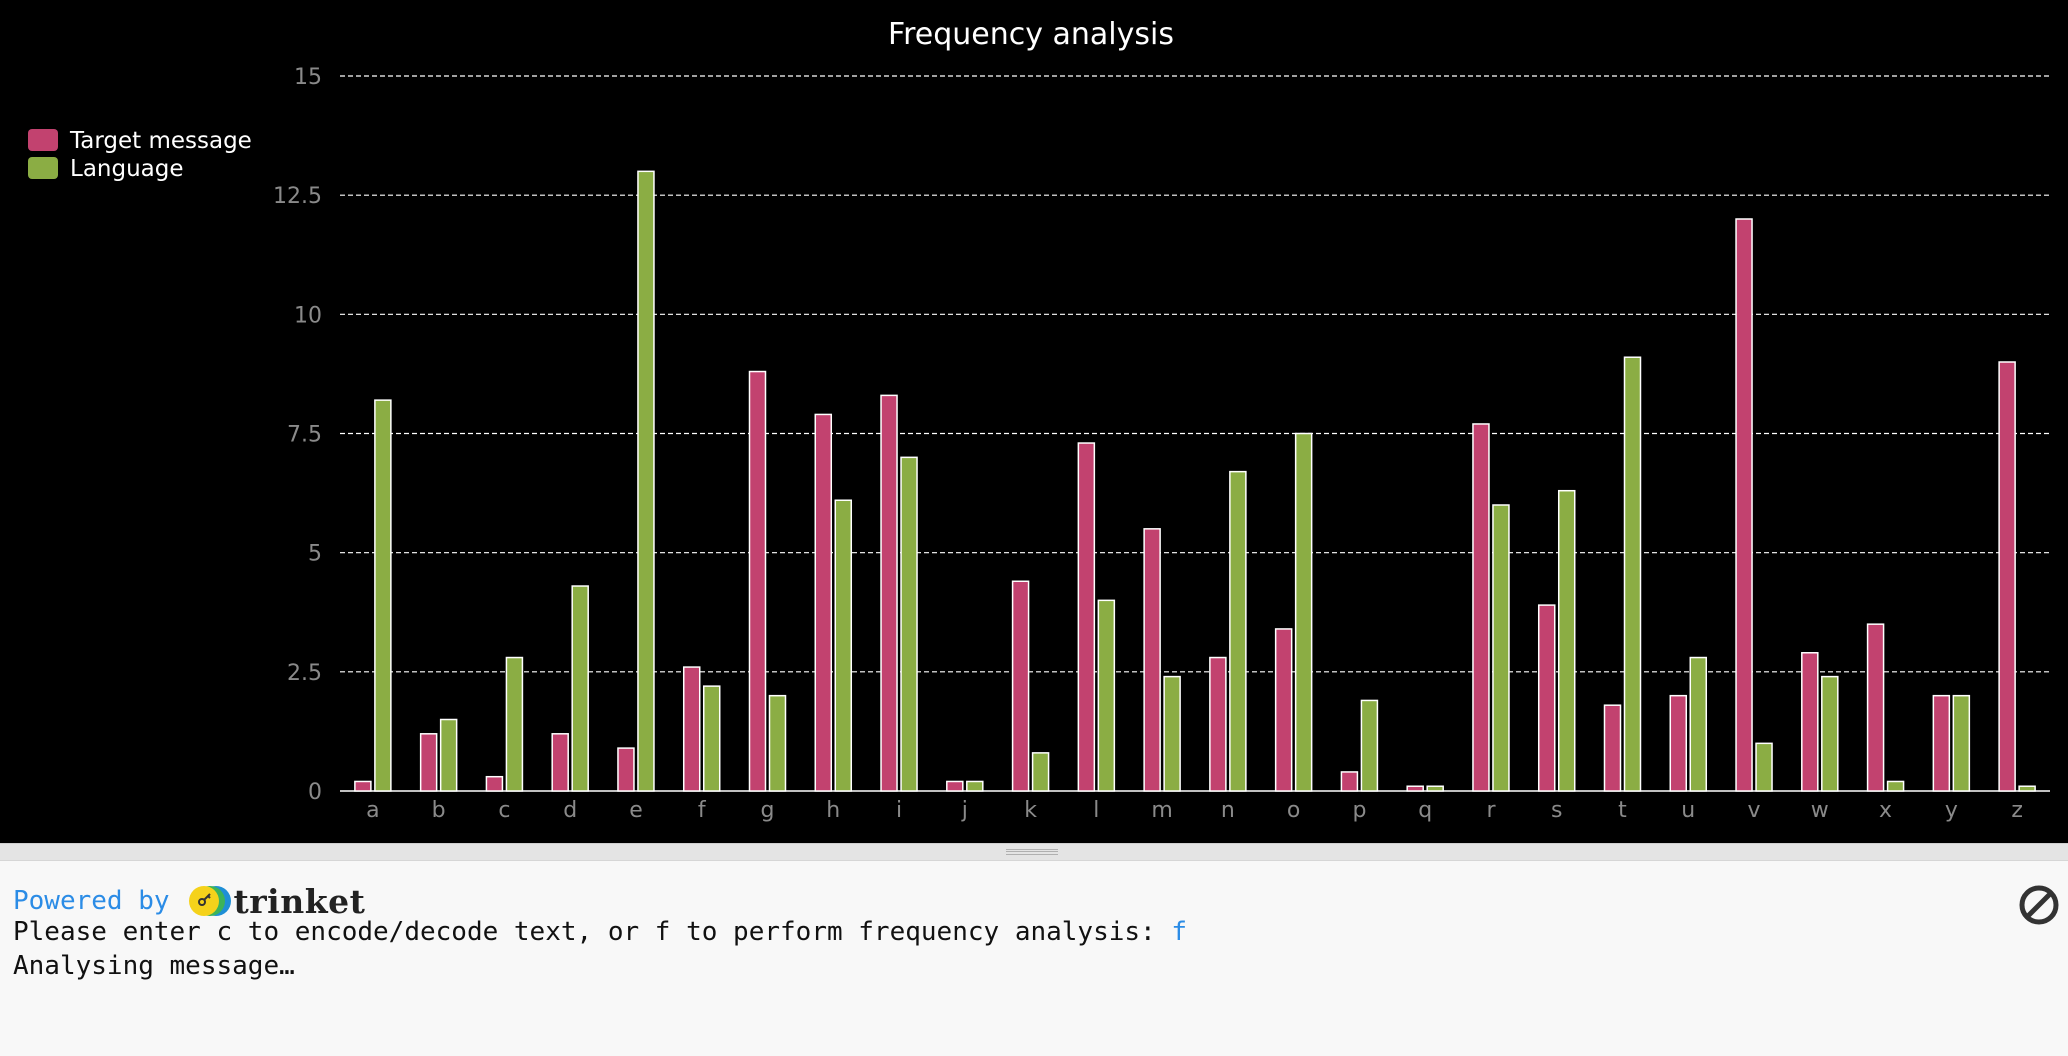 This screenshot has height=1056, width=2068. I want to click on x-tick-label: s, so click(1556, 810).